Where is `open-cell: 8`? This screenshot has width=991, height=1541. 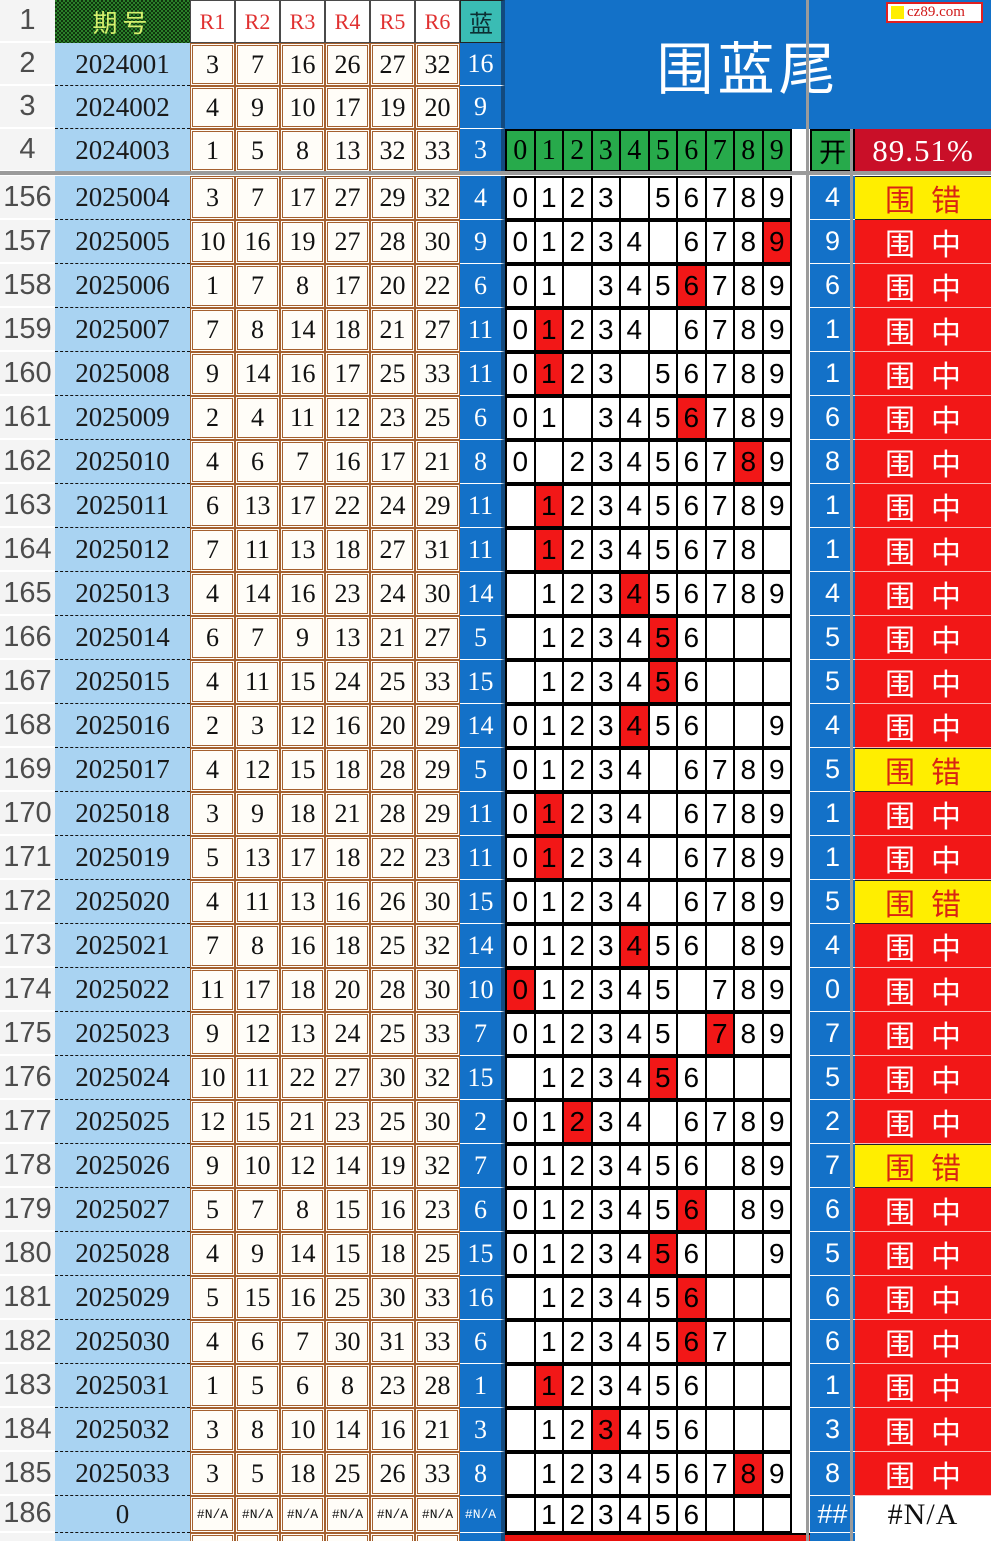
open-cell: 8 is located at coordinates (832, 462).